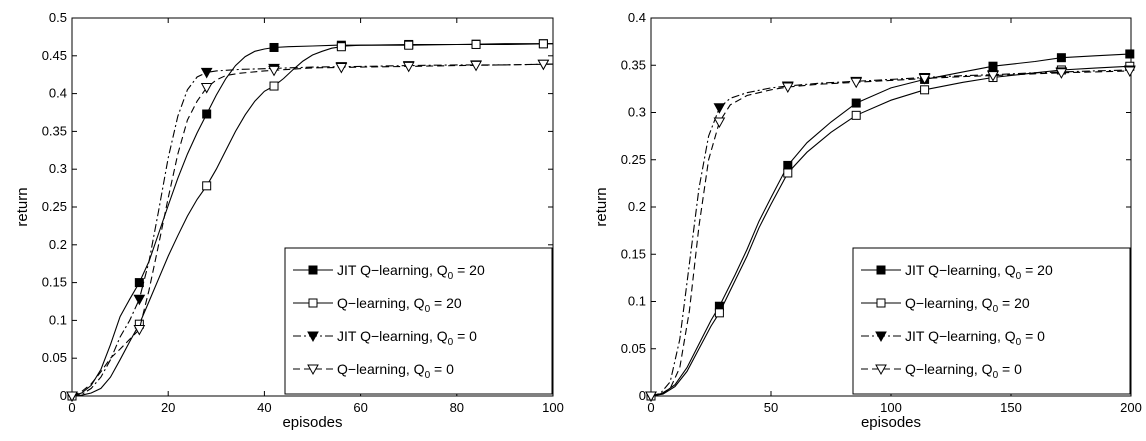 This screenshot has height=441, width=1146. Describe the element at coordinates (457, 407) in the screenshot. I see `x-tick-label: 80` at that location.